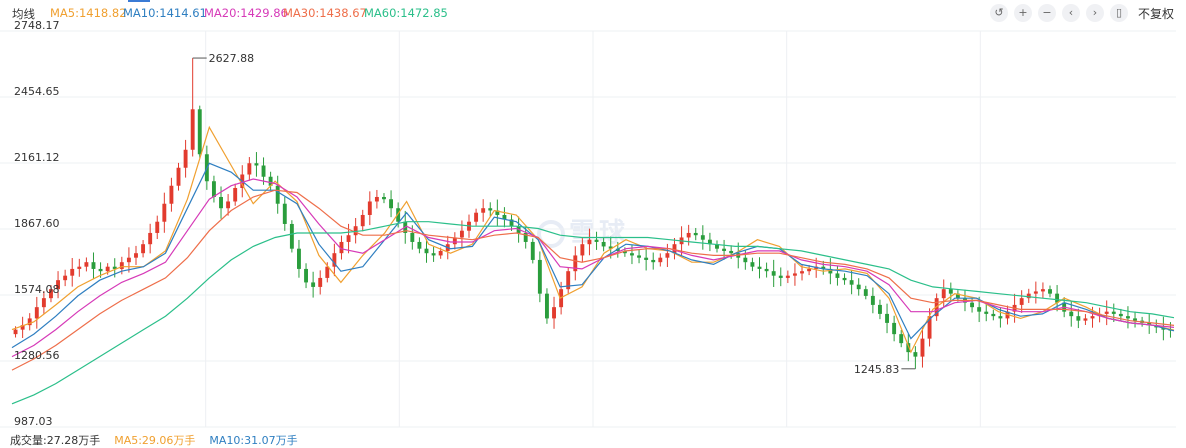  What do you see at coordinates (325, 13) in the screenshot?
I see `ma-label-3: MA30:1438.67` at bounding box center [325, 13].